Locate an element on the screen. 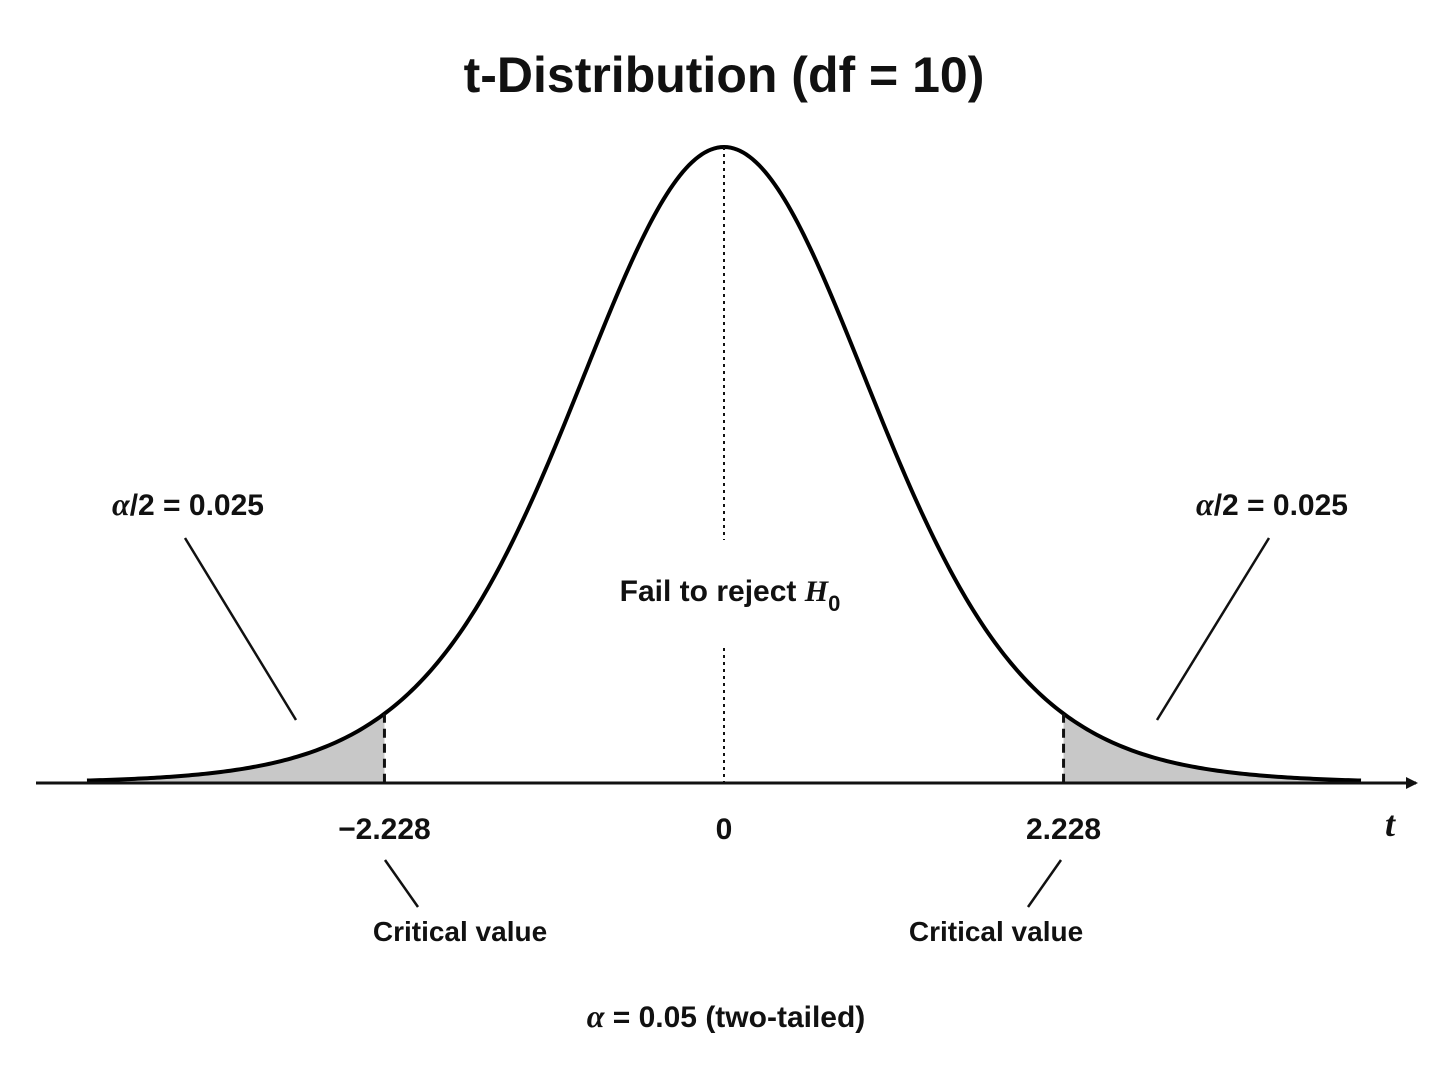 The width and height of the screenshot is (1448, 1086). right-critical-label: Critical value is located at coordinates (996, 931).